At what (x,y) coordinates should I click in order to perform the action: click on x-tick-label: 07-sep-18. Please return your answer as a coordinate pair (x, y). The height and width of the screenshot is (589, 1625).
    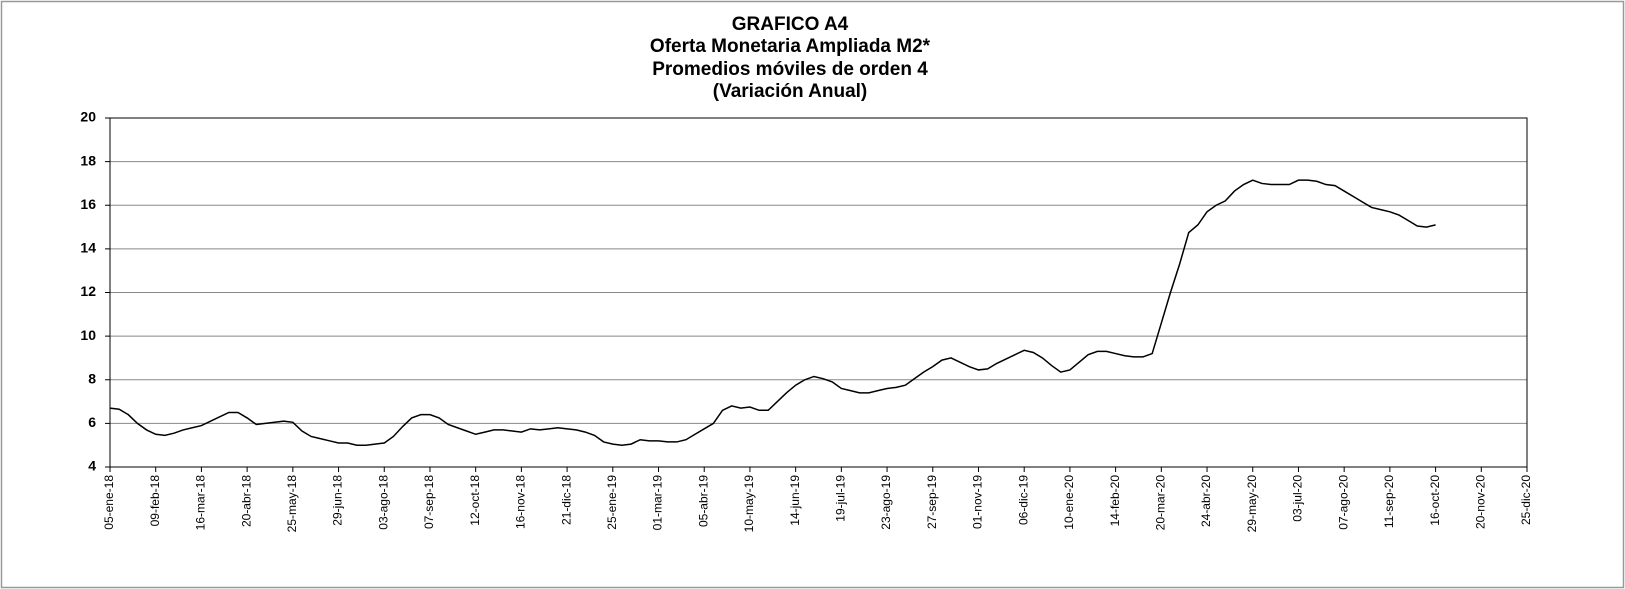
    Looking at the image, I should click on (429, 502).